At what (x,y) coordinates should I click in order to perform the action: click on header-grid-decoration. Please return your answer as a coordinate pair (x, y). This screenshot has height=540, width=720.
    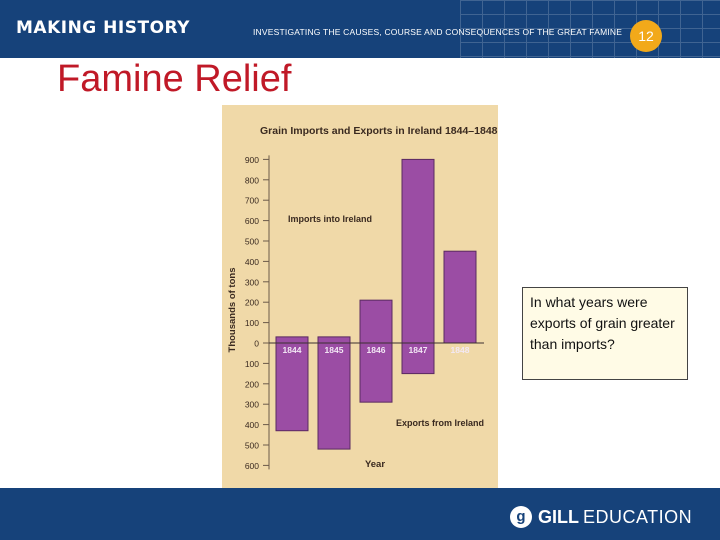
    Looking at the image, I should click on (590, 29).